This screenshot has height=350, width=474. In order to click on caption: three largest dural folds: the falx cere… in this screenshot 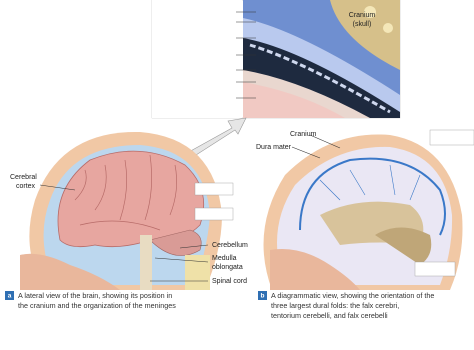, I will do `click(335, 305)`.